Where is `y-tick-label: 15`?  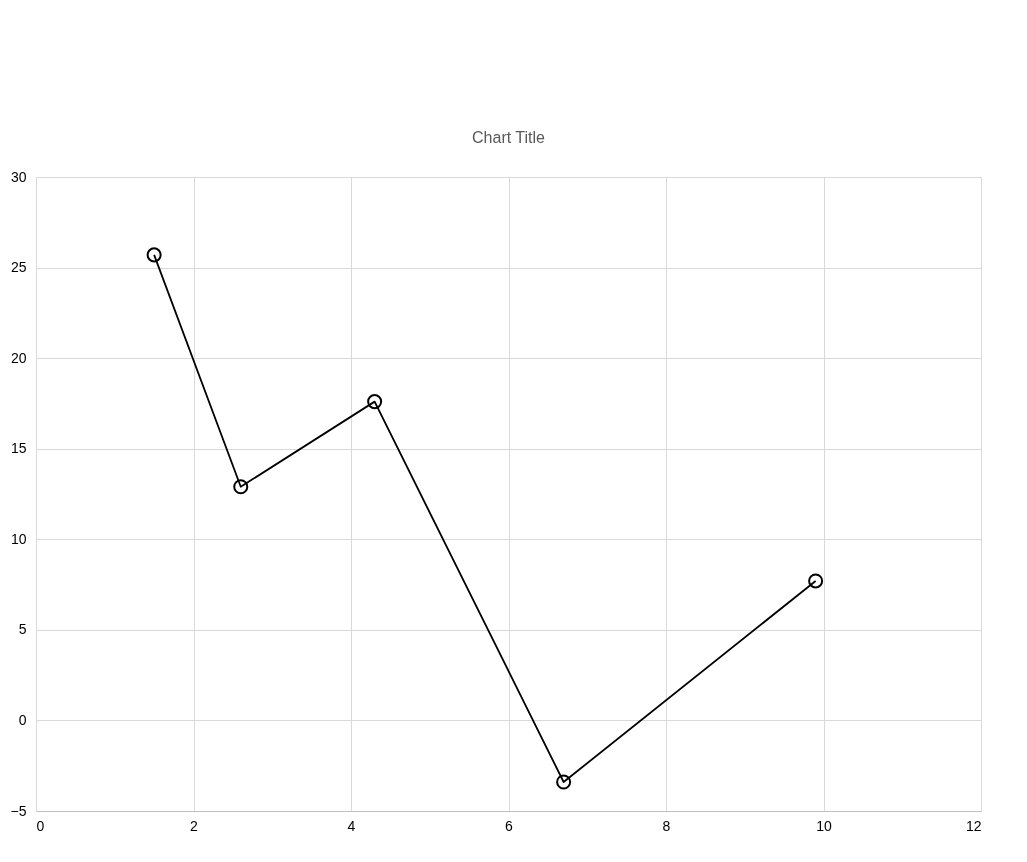
y-tick-label: 15 is located at coordinates (18, 448).